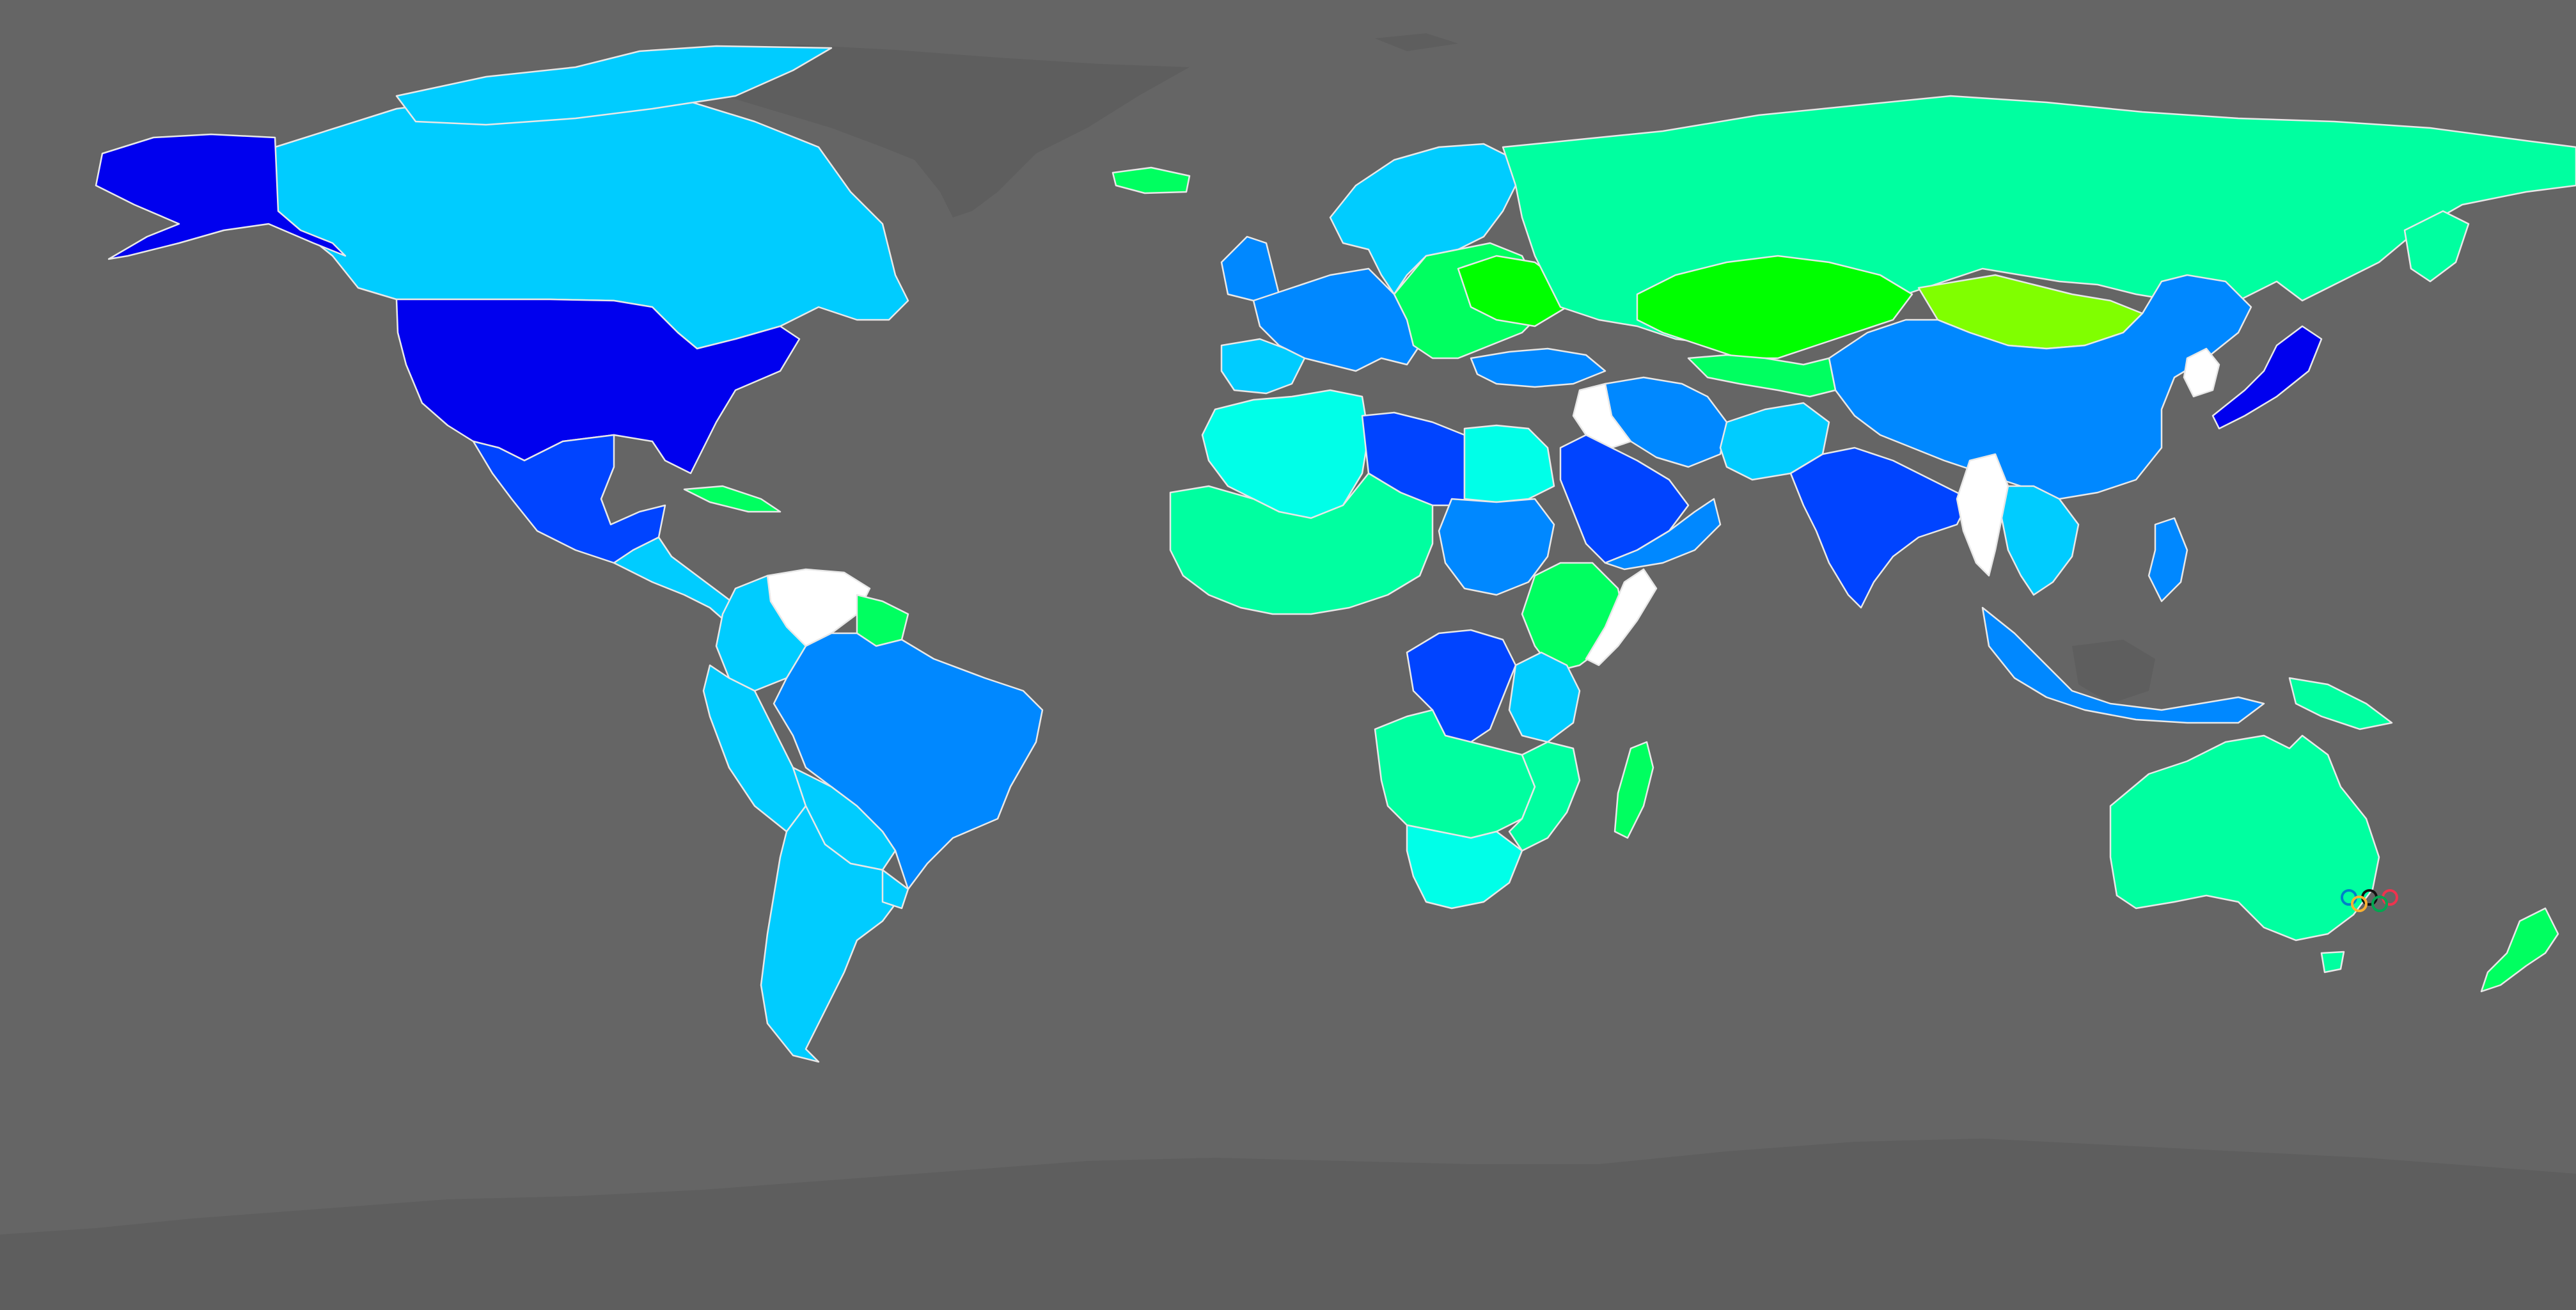  Describe the element at coordinates (1250, 269) in the screenshot. I see `country-uk-ireland` at that location.